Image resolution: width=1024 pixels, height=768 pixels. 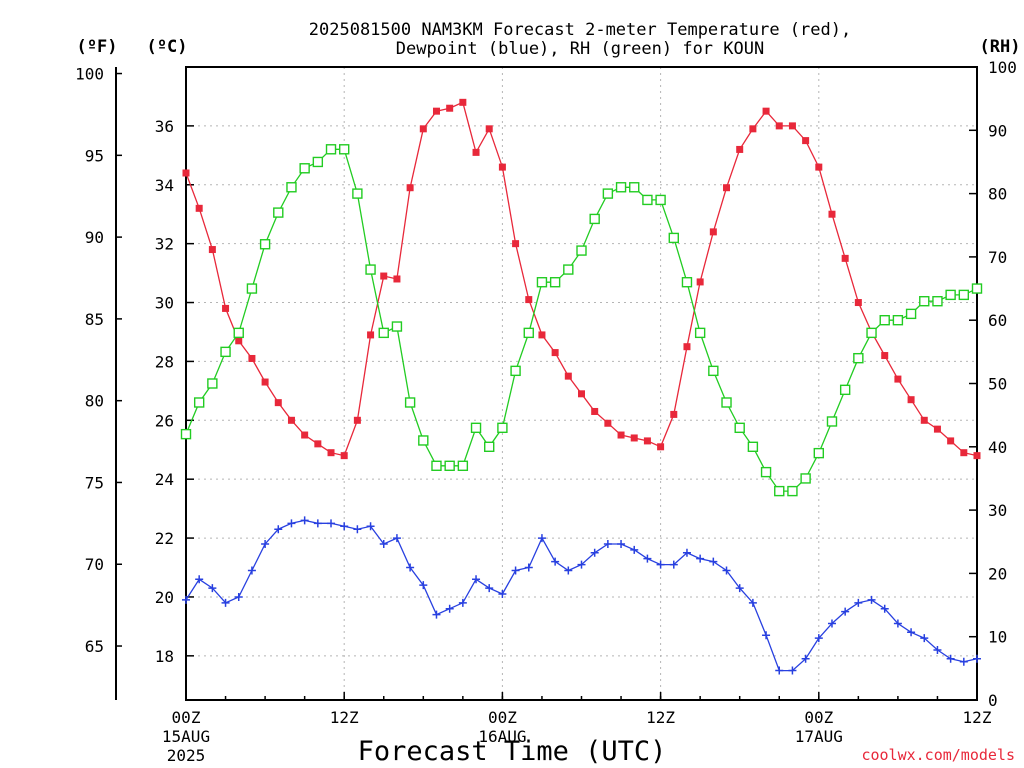 What do you see at coordinates (97, 47) in the screenshot?
I see `fahrenheit-unit-label: (ºF)` at bounding box center [97, 47].